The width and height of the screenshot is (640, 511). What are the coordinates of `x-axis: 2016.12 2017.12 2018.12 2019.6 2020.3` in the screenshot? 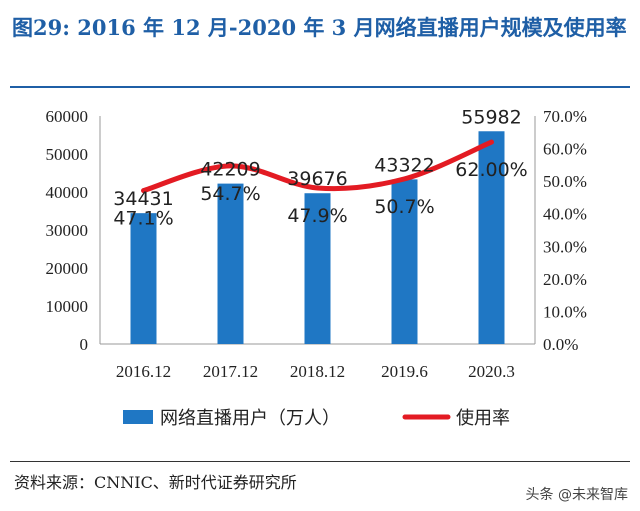 It's located at (317, 362).